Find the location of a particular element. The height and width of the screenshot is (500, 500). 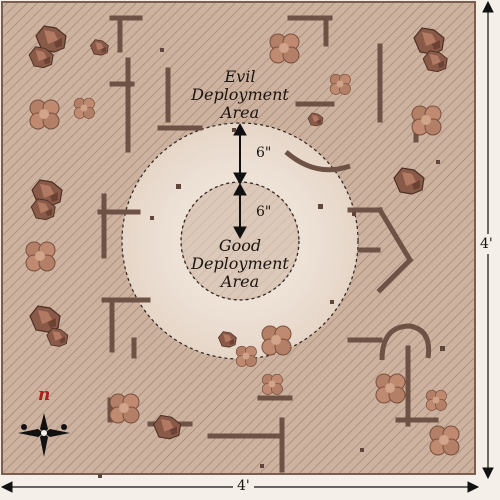

good-label-line2: Deployment is located at coordinates (240, 263).